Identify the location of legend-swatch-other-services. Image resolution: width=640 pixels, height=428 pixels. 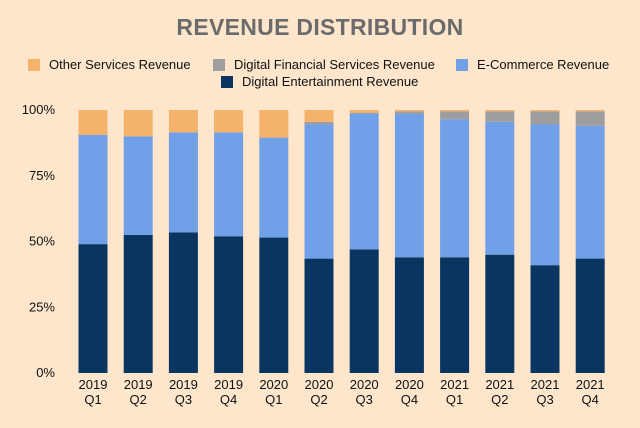
(34, 64).